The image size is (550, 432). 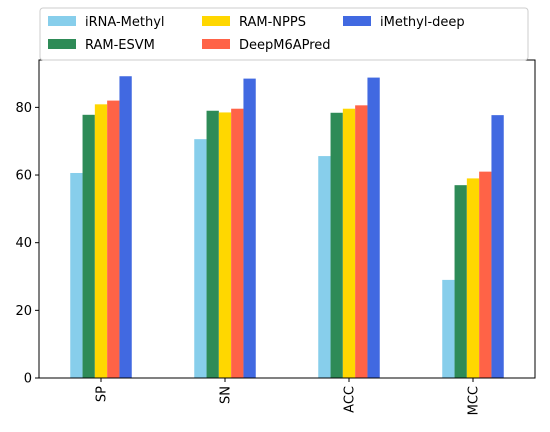 What do you see at coordinates (272, 22) in the screenshot?
I see `legend-label: RAM-NPPS` at bounding box center [272, 22].